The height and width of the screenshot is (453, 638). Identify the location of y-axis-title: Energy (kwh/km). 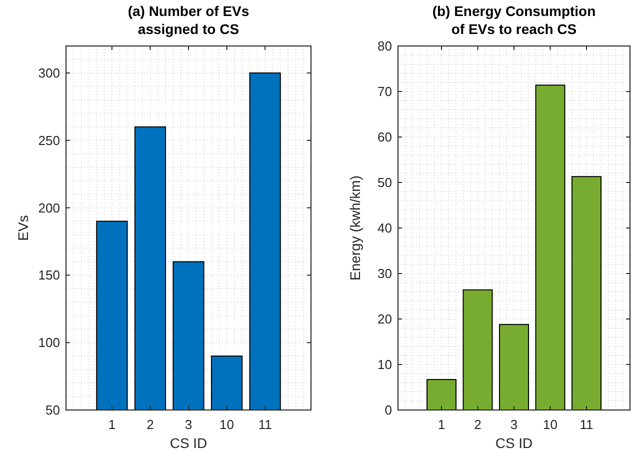
(355, 228).